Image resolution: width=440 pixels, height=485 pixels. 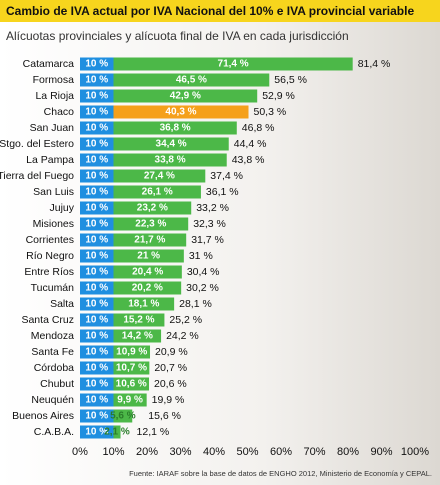 I want to click on value-label: 2,1 %, so click(x=117, y=432).